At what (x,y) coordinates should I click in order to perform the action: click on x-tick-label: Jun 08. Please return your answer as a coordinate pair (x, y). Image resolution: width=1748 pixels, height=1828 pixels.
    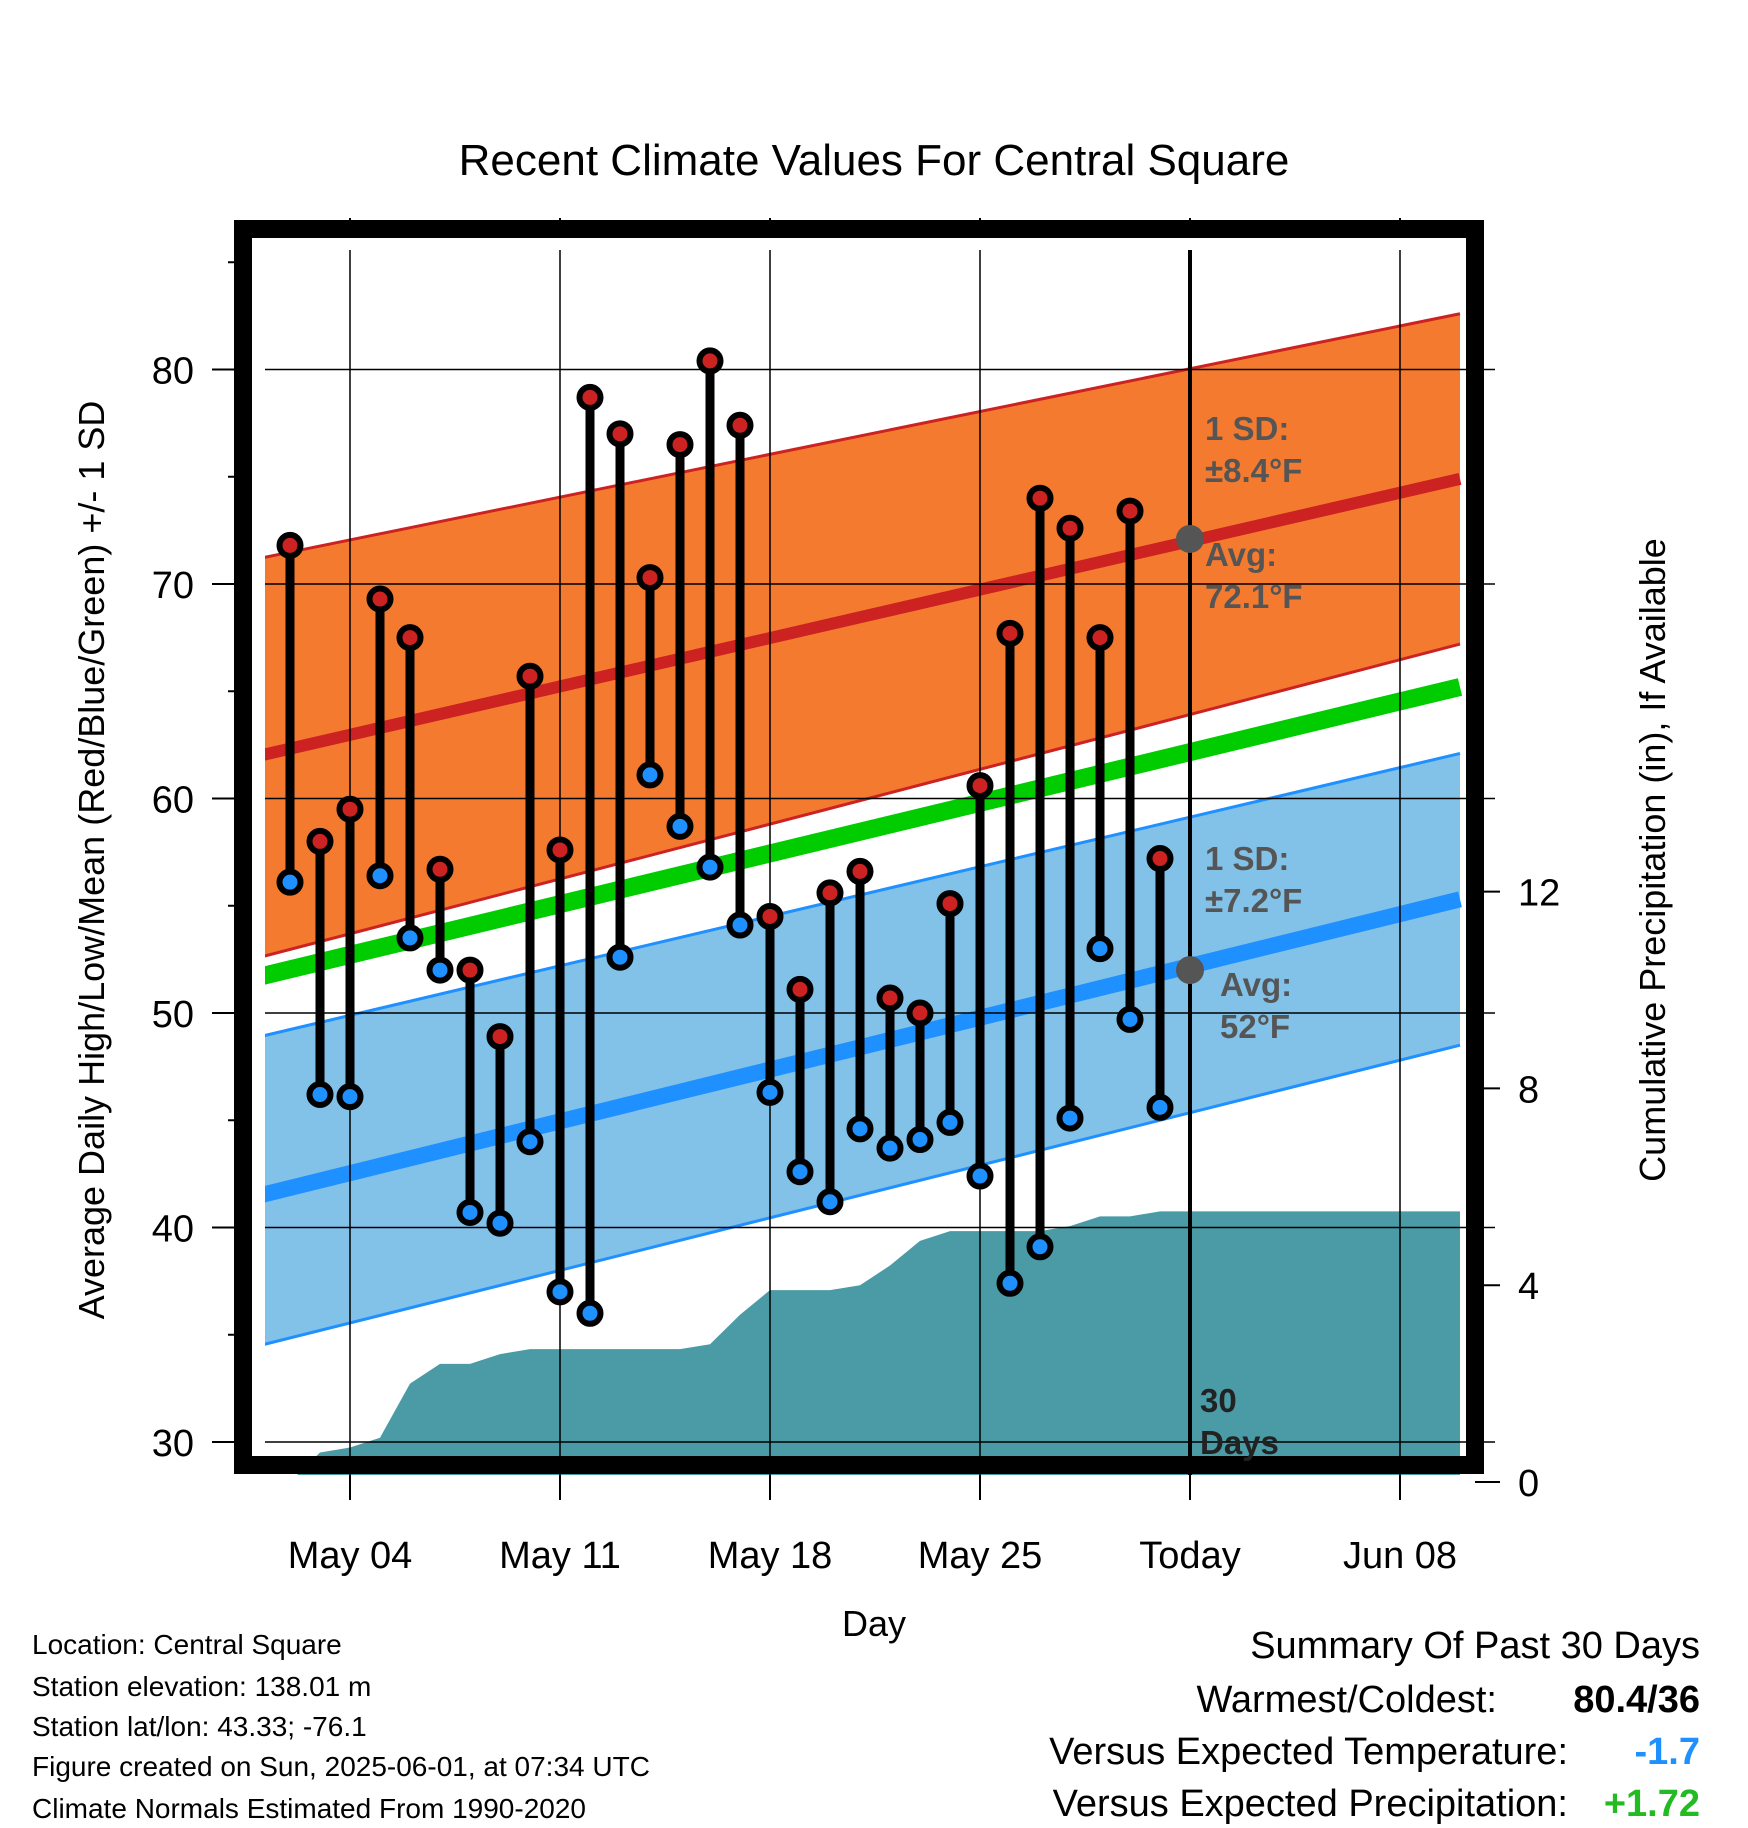
    Looking at the image, I should click on (1400, 1556).